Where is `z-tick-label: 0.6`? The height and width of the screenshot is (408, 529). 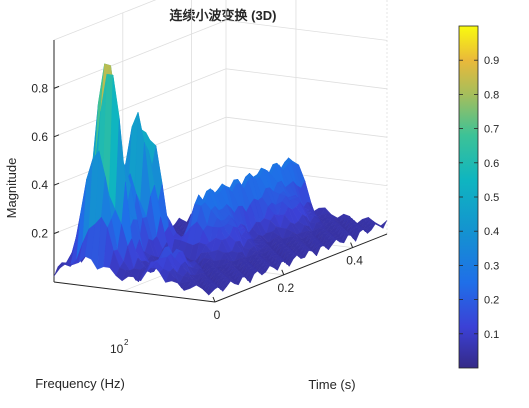
z-tick-label: 0.6 is located at coordinates (39, 137).